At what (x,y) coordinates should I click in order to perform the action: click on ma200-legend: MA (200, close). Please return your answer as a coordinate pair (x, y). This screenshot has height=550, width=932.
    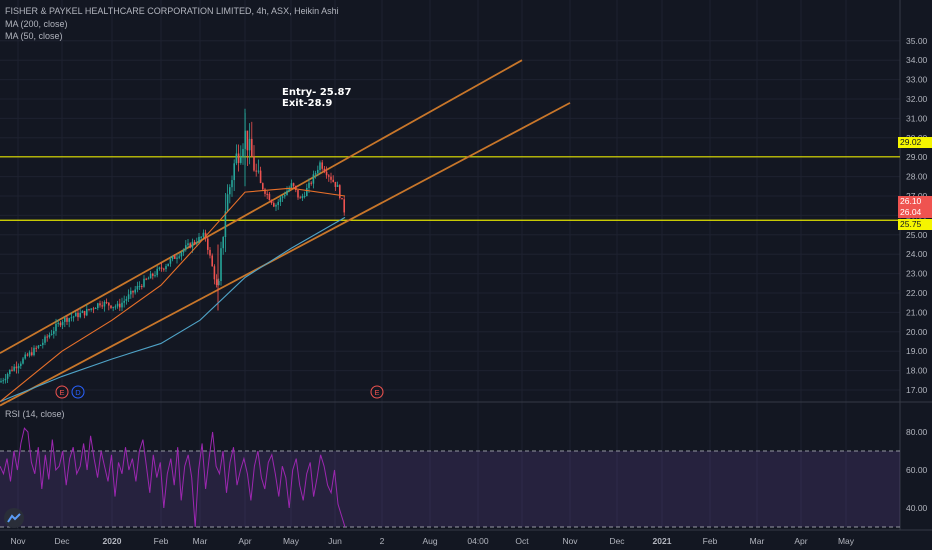
    Looking at the image, I should click on (36, 24).